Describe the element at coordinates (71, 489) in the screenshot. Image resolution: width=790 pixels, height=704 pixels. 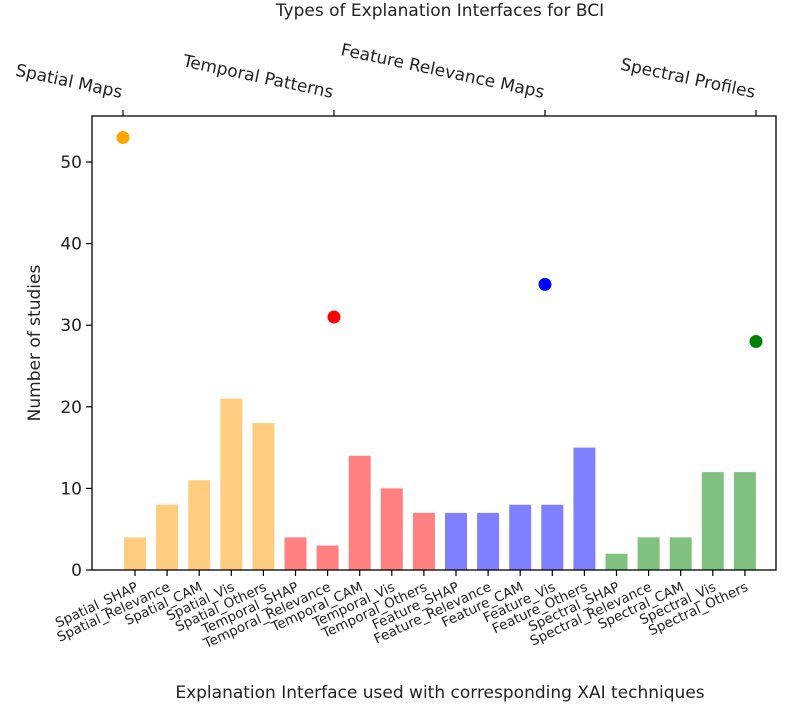
I see `y-tick-label: 10` at that location.